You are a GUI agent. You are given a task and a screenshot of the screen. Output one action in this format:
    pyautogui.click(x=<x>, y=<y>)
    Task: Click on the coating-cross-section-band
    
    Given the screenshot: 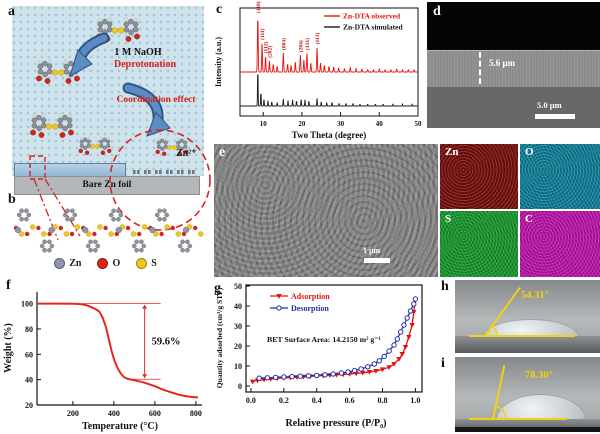 What is the action you would take?
    pyautogui.click(x=513, y=68)
    